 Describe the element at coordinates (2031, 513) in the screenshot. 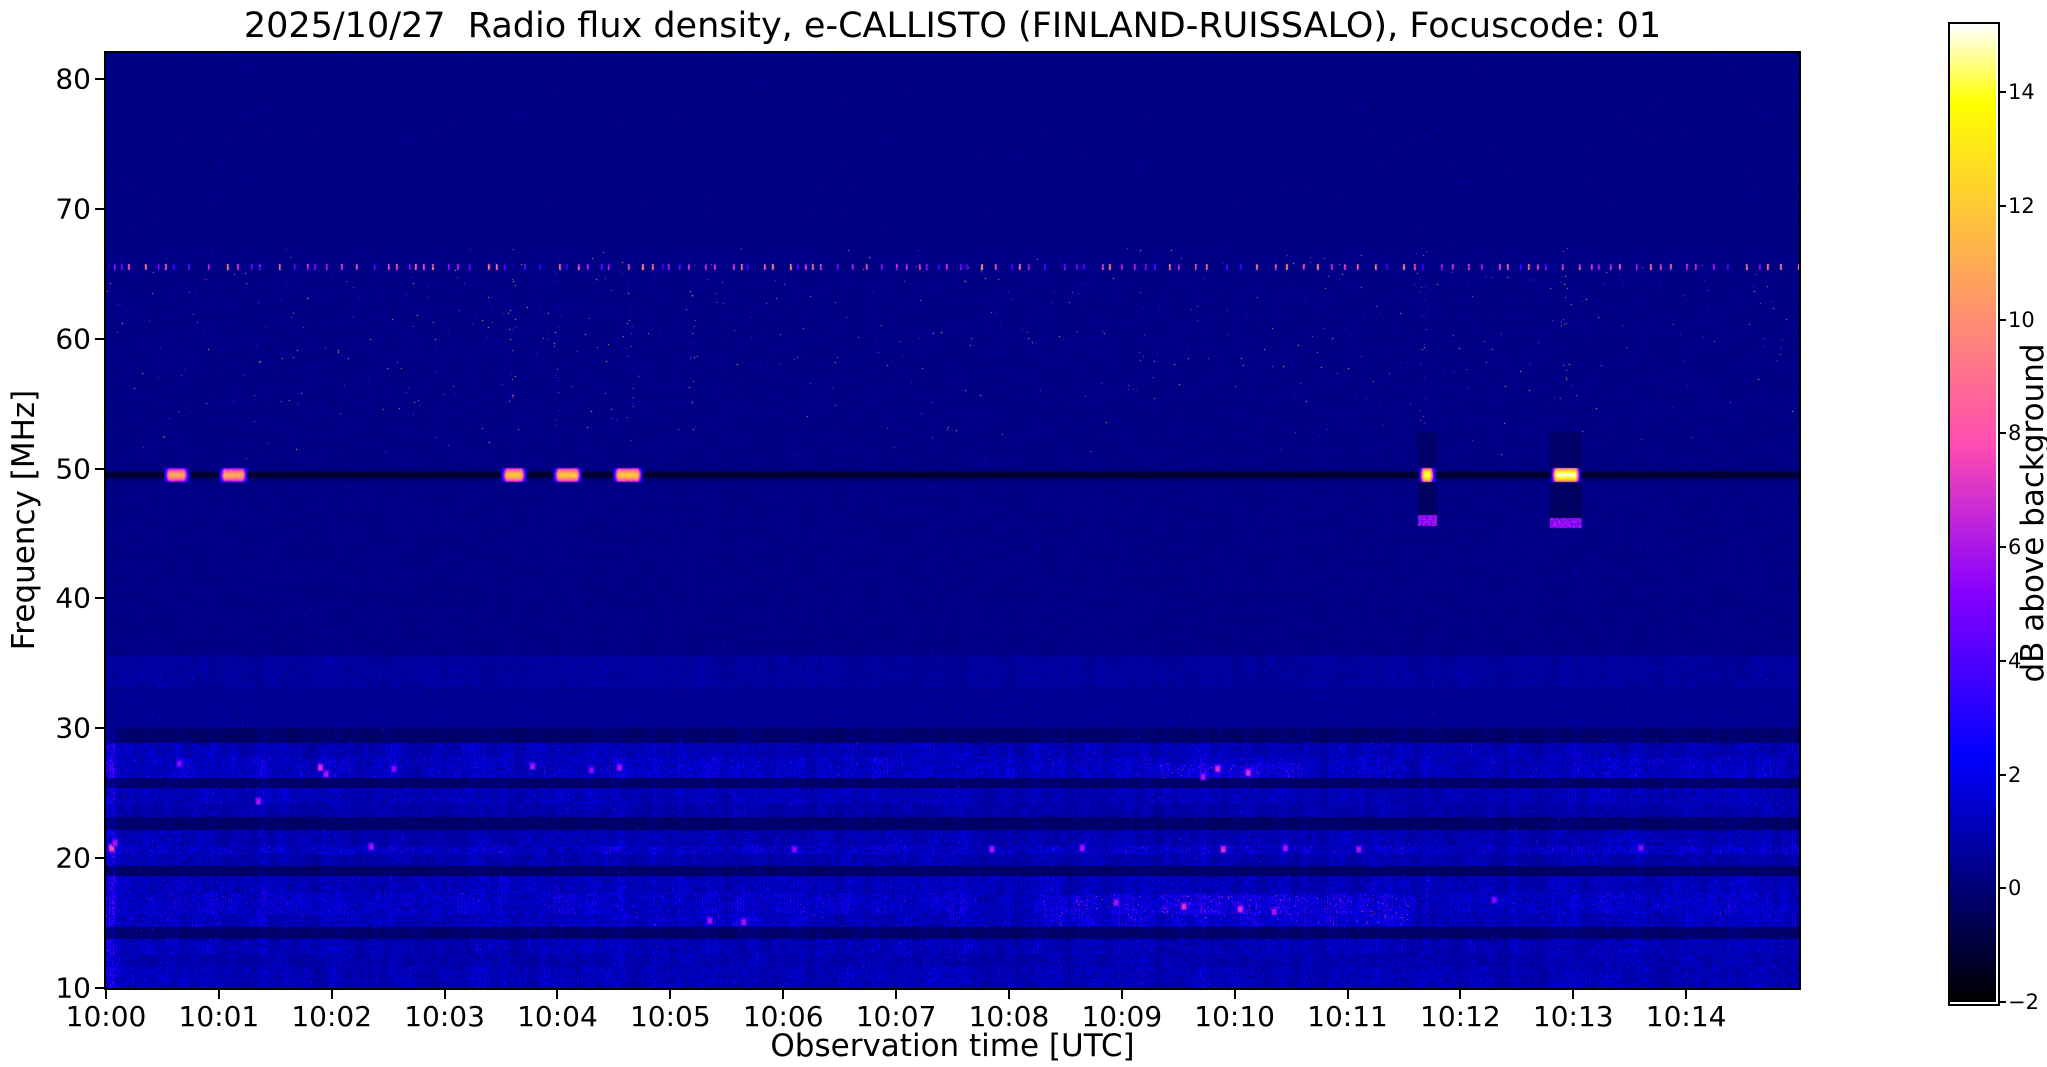

I see `colorbar-label: dB above background` at that location.